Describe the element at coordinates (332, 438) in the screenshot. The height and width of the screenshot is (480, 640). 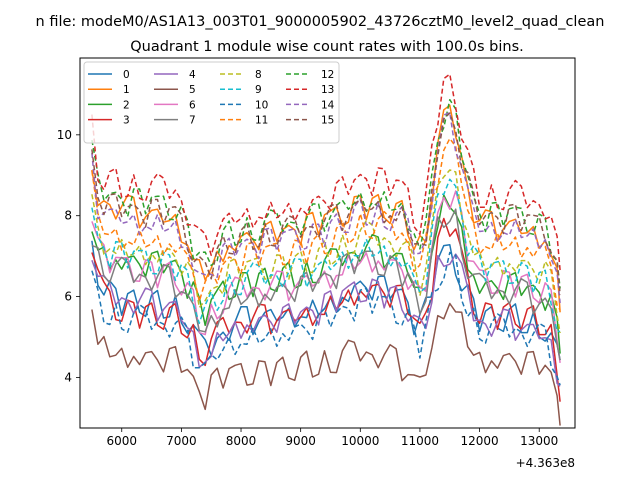
I see `x-axis: 6000 7000 8000 9000 10000 11000 12000 13000` at that location.